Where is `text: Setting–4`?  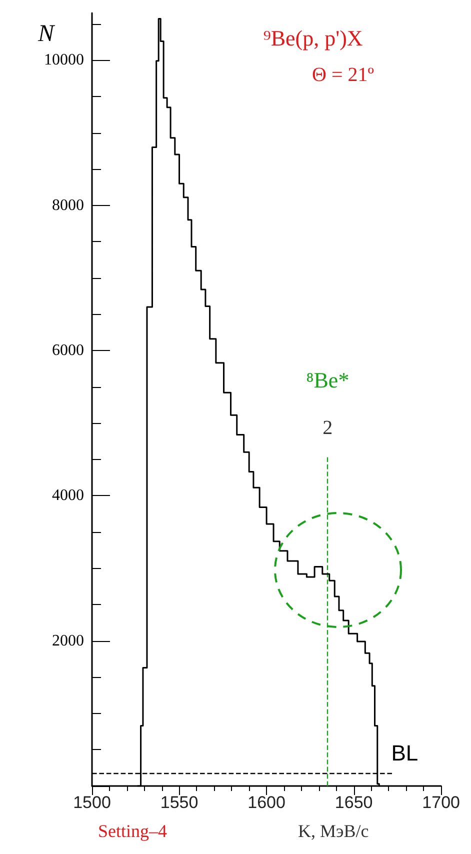 text: Setting–4 is located at coordinates (133, 831).